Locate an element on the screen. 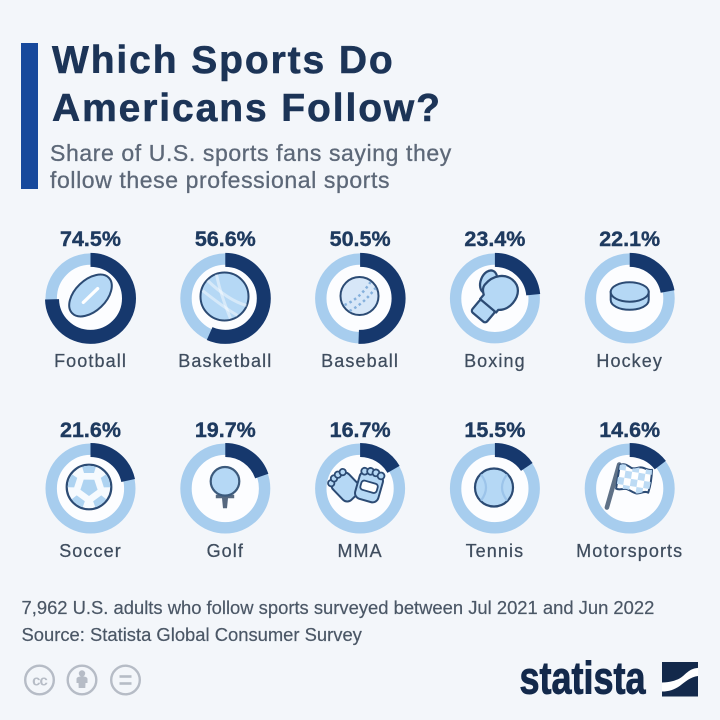 The image size is (720, 720). svg-text: statista is located at coordinates (583, 678).